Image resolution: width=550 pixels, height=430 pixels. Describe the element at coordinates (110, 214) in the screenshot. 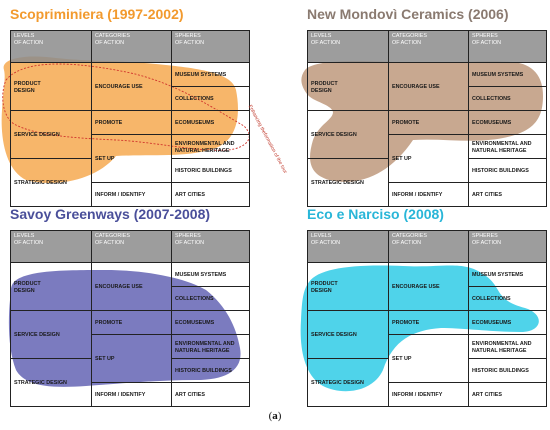

I see `panel-title: Savoy Greenways (2007-2008)` at that location.